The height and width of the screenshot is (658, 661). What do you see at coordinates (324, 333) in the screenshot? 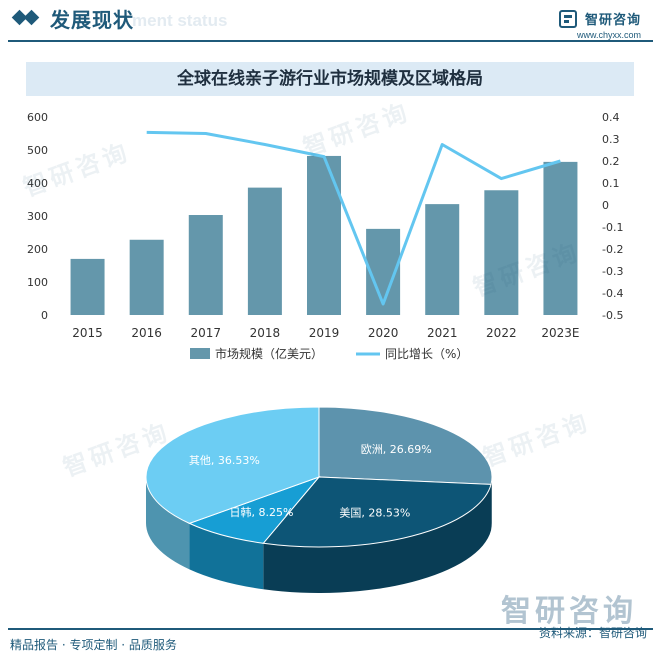
I see `x-tick-label: 2019` at bounding box center [324, 333].